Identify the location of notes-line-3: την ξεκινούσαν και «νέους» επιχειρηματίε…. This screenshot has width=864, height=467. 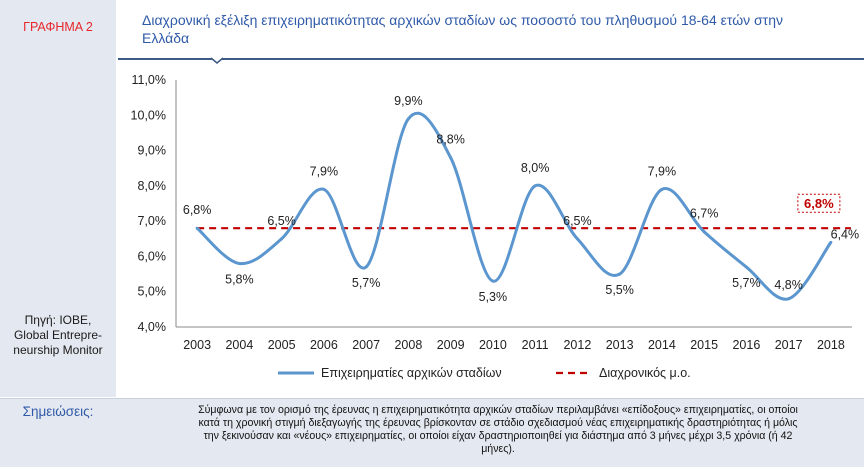
(498, 436).